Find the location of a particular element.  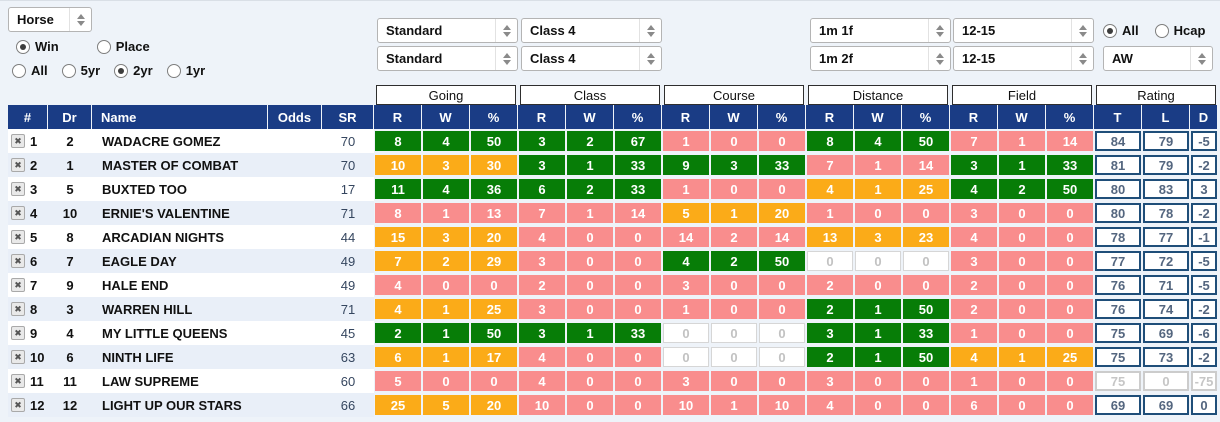

radio-option-hcap: Hcap is located at coordinates (1179, 30).